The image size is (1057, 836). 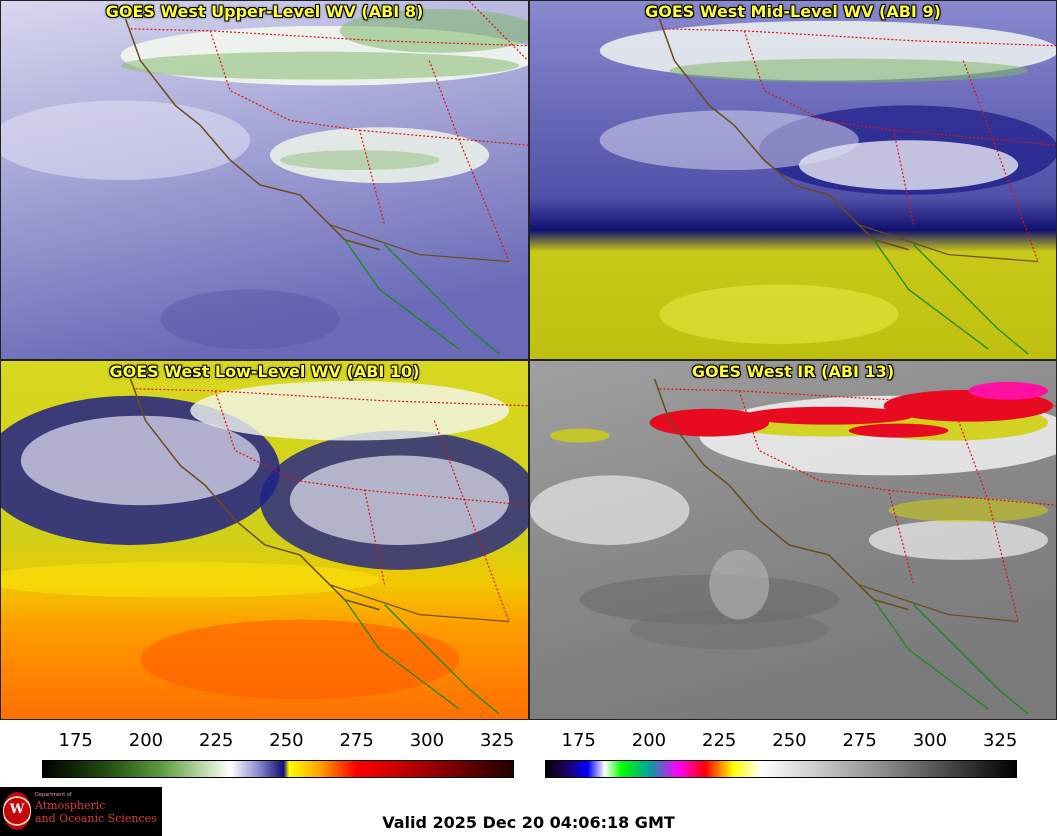 I want to click on ir-tick-label: 225, so click(x=719, y=740).